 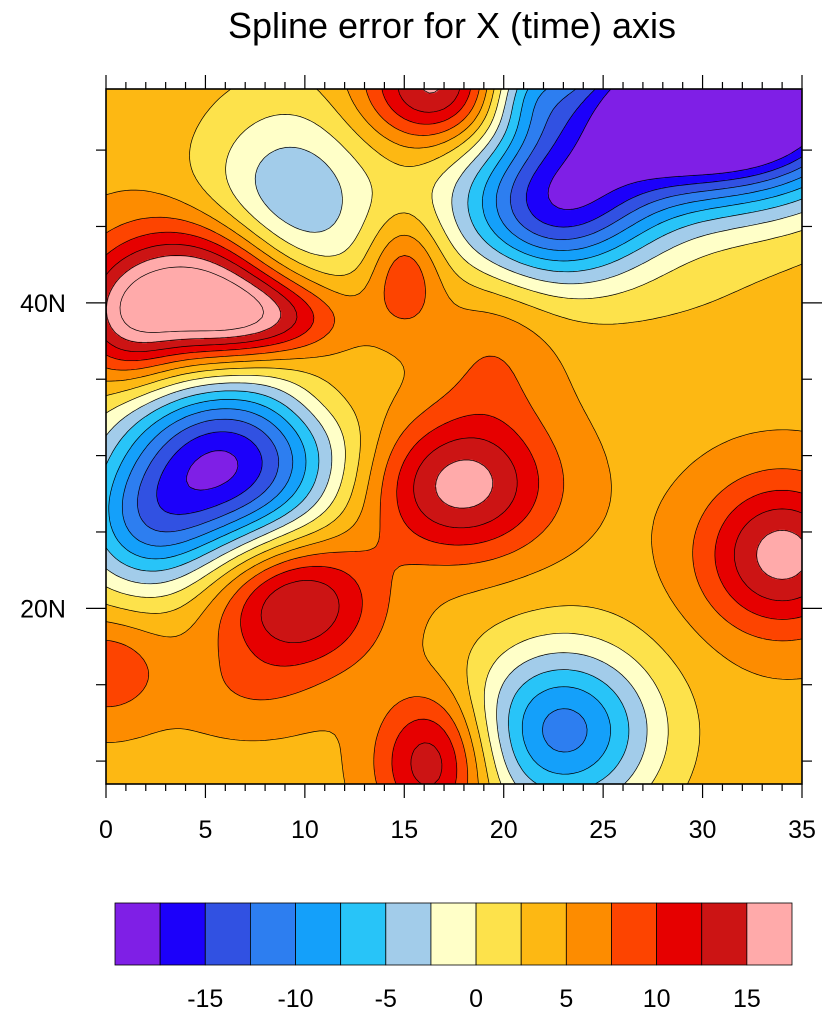 What do you see at coordinates (603, 830) in the screenshot?
I see `x-tick-label: 25` at bounding box center [603, 830].